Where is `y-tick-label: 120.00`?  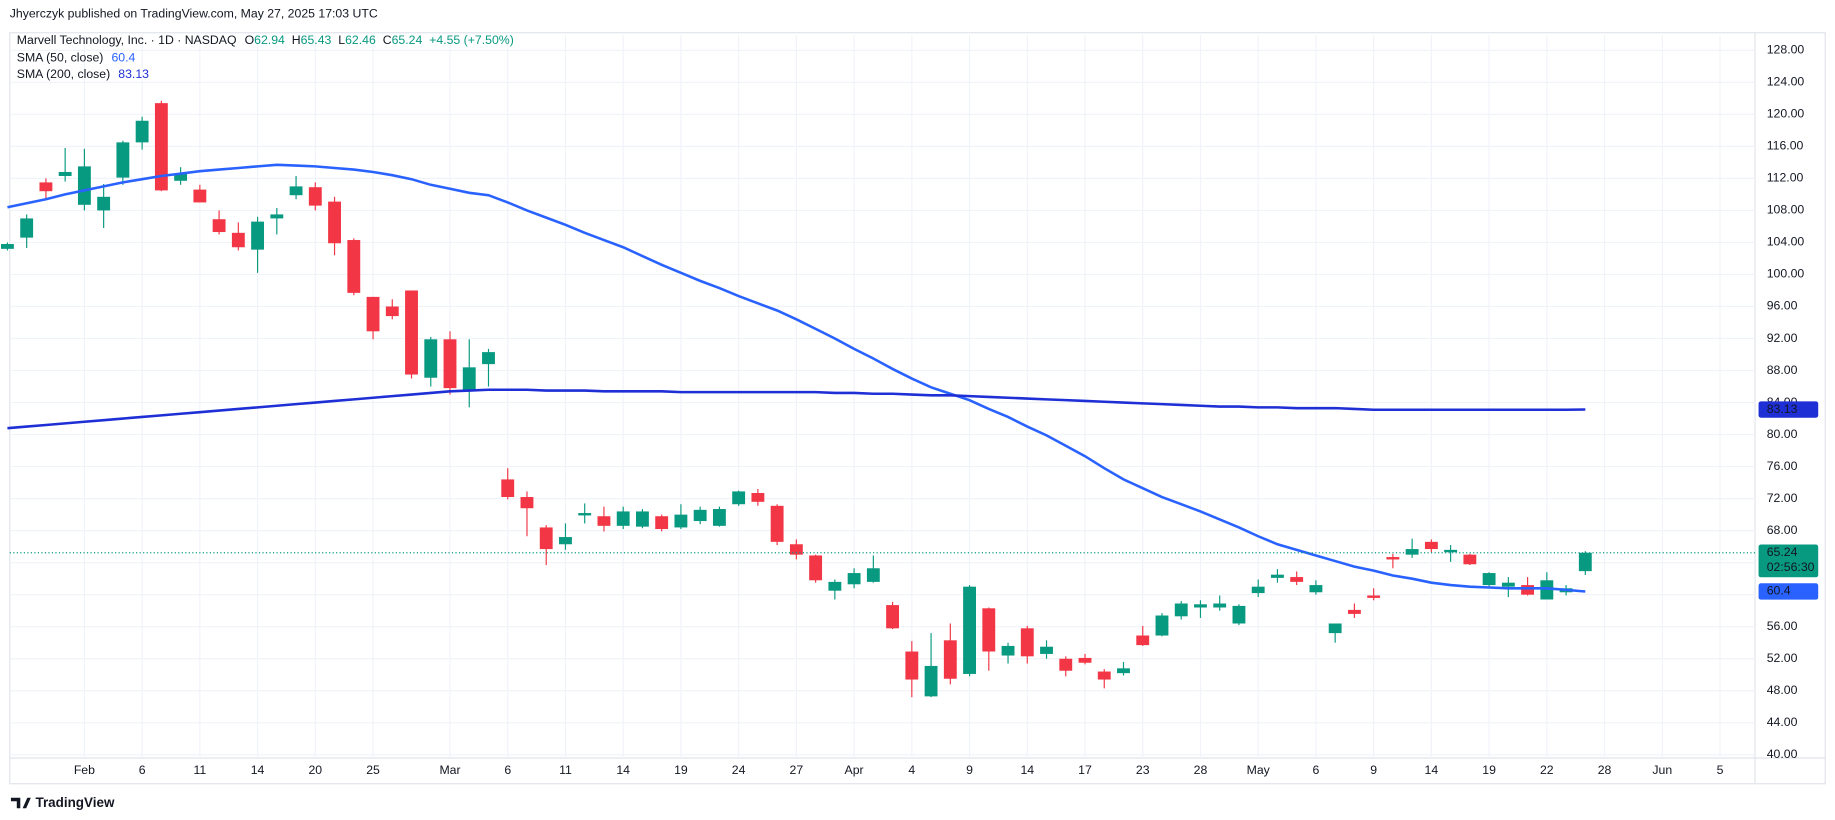
y-tick-label: 120.00 is located at coordinates (1786, 114).